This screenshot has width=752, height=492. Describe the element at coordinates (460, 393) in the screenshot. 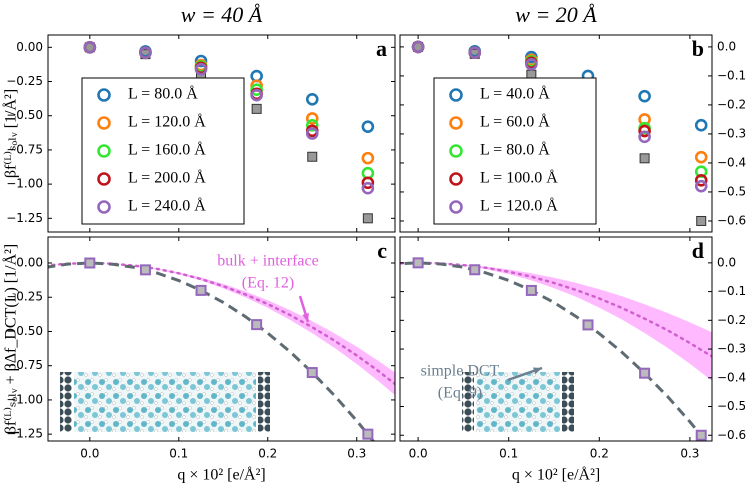

I see `annotation: (Eq. 9)` at that location.